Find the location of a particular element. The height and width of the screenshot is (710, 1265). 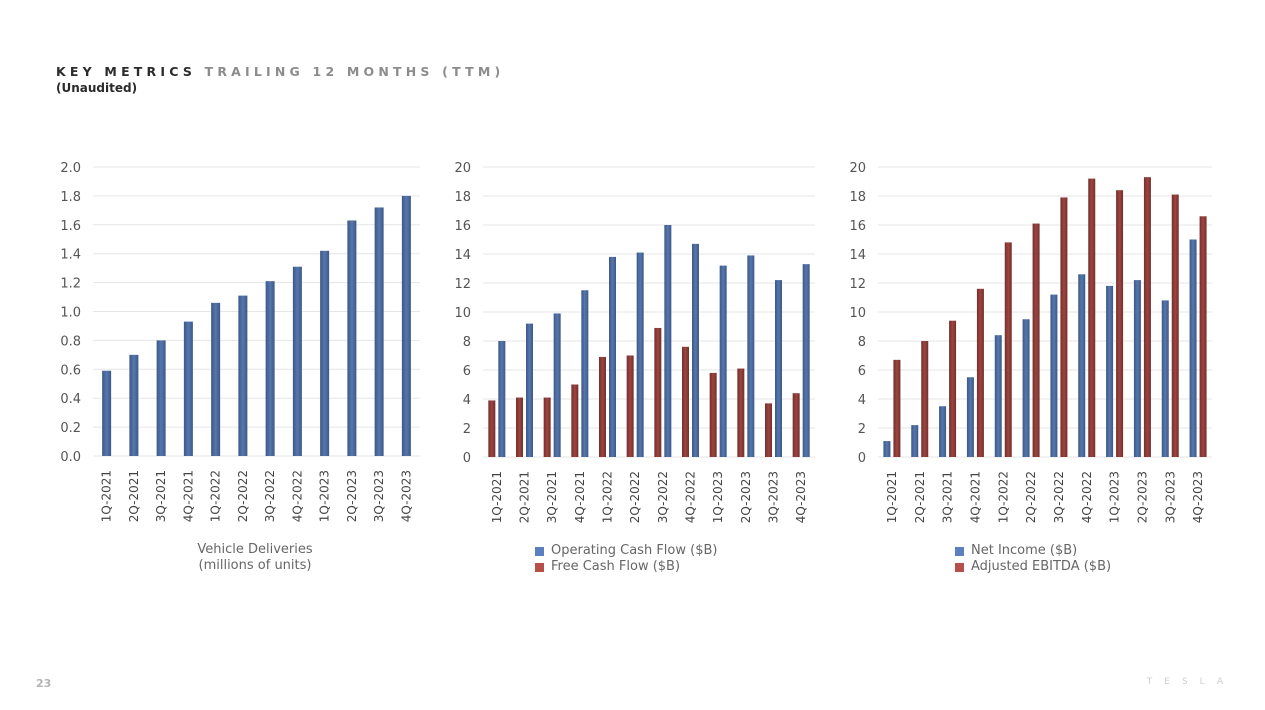

caption-line-2: (millions of units) is located at coordinates (255, 565).